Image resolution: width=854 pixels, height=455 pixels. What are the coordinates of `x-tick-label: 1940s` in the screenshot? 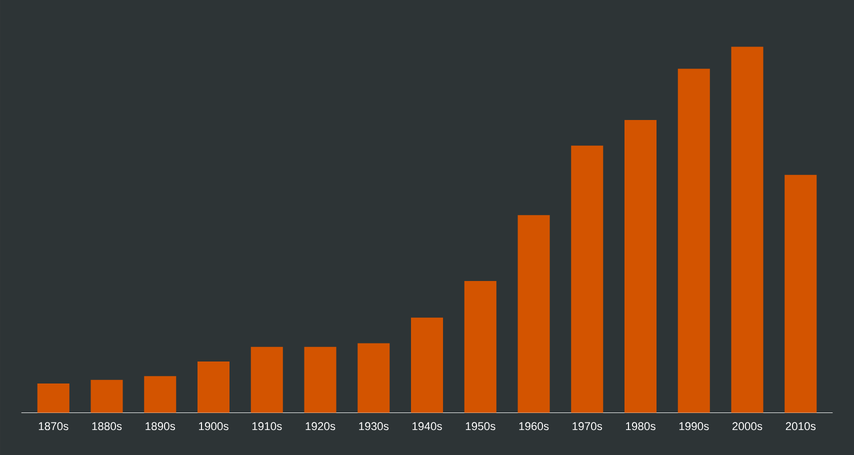 It's located at (427, 426).